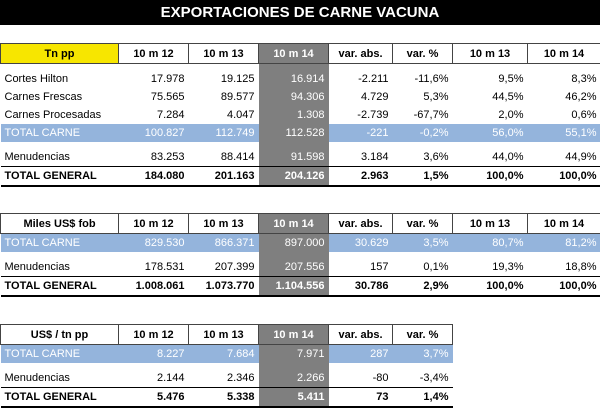  What do you see at coordinates (508, 267) in the screenshot?
I see `cell: 19,3%` at bounding box center [508, 267].